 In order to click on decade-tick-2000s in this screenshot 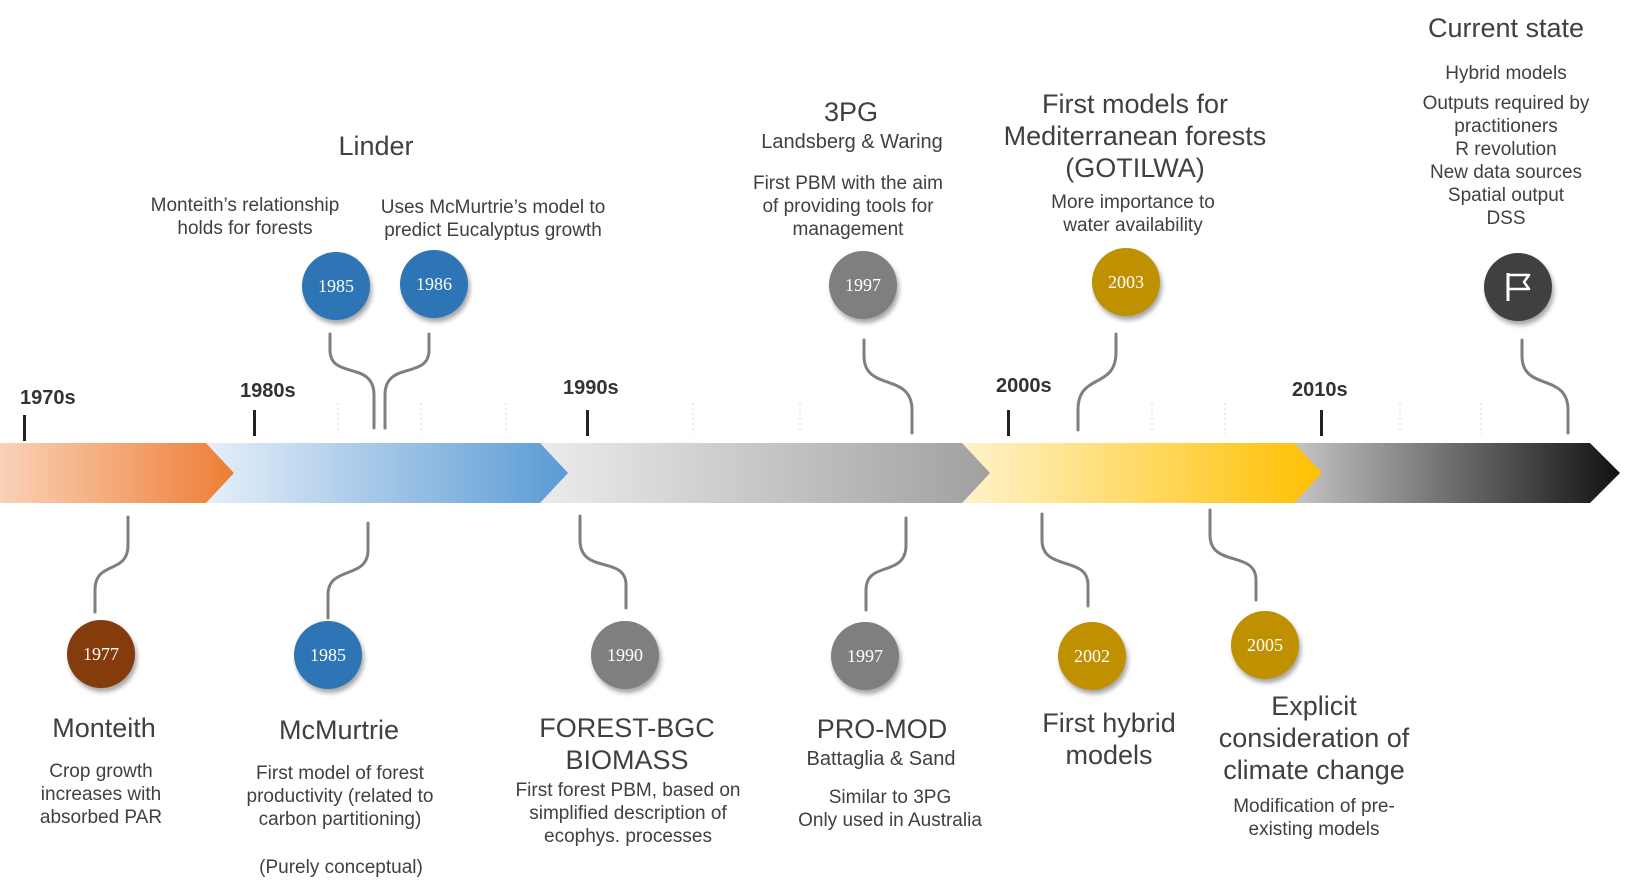, I will do `click(1008, 423)`.